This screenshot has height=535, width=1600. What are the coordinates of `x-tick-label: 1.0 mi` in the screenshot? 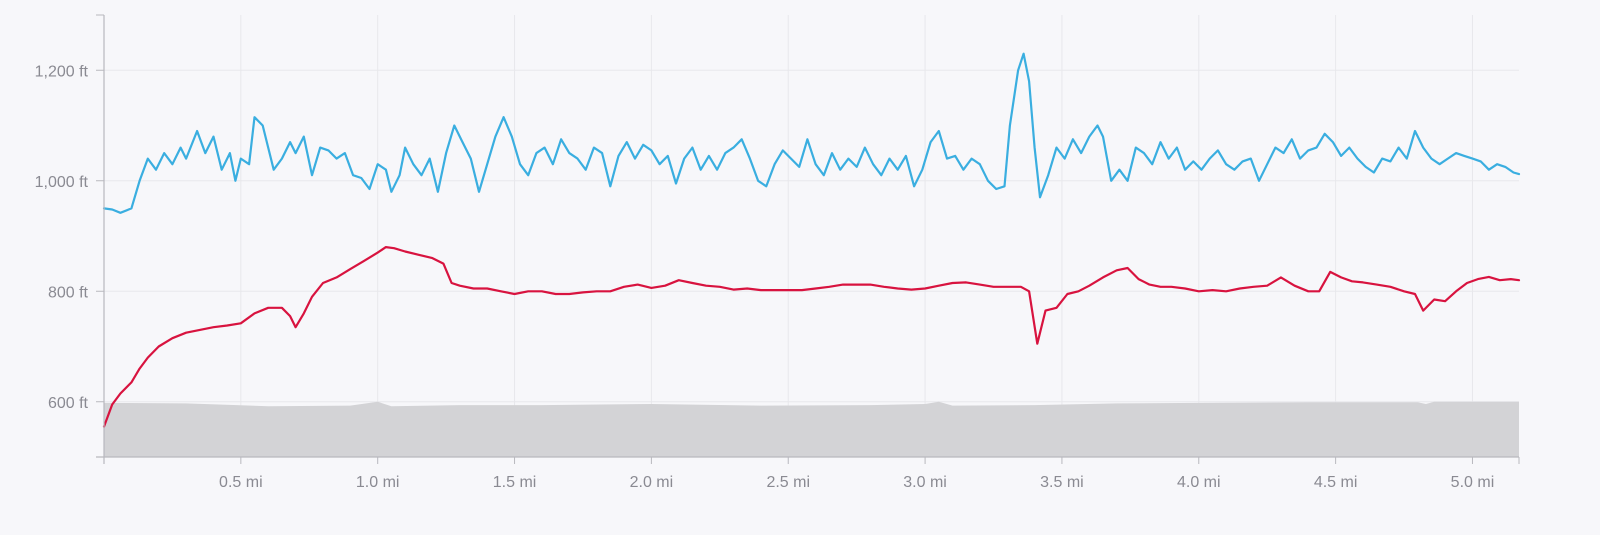 It's located at (378, 482).